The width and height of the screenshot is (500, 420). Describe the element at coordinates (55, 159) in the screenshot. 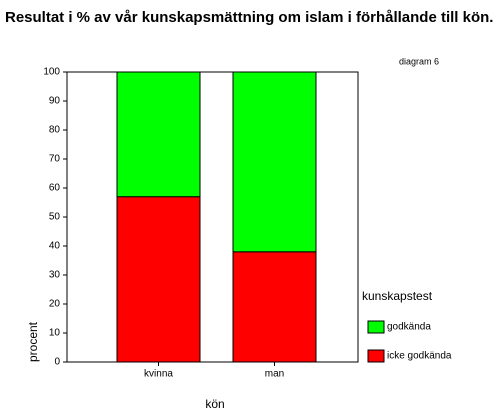

I see `y-tick-label: 70` at that location.